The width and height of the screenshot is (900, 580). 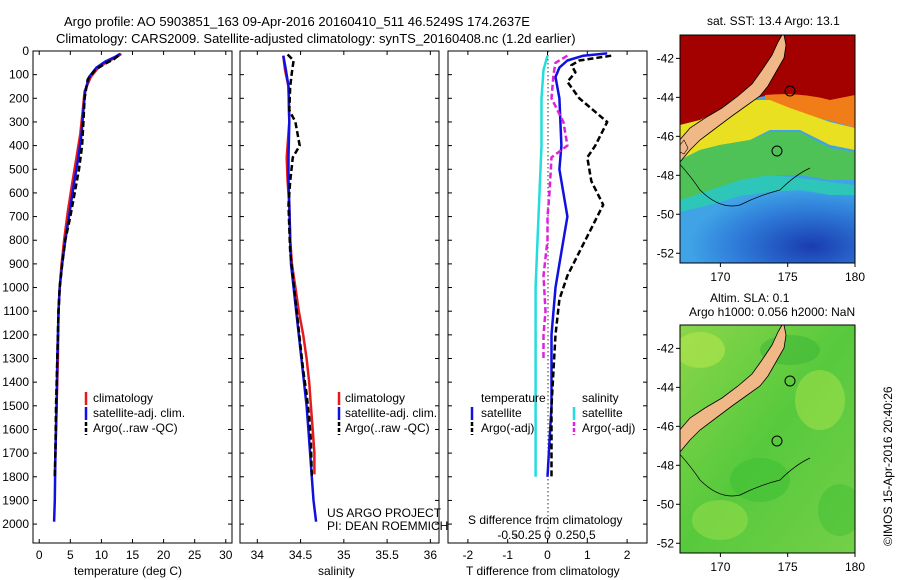 I want to click on lat-tick-label: -42, so click(x=666, y=348).